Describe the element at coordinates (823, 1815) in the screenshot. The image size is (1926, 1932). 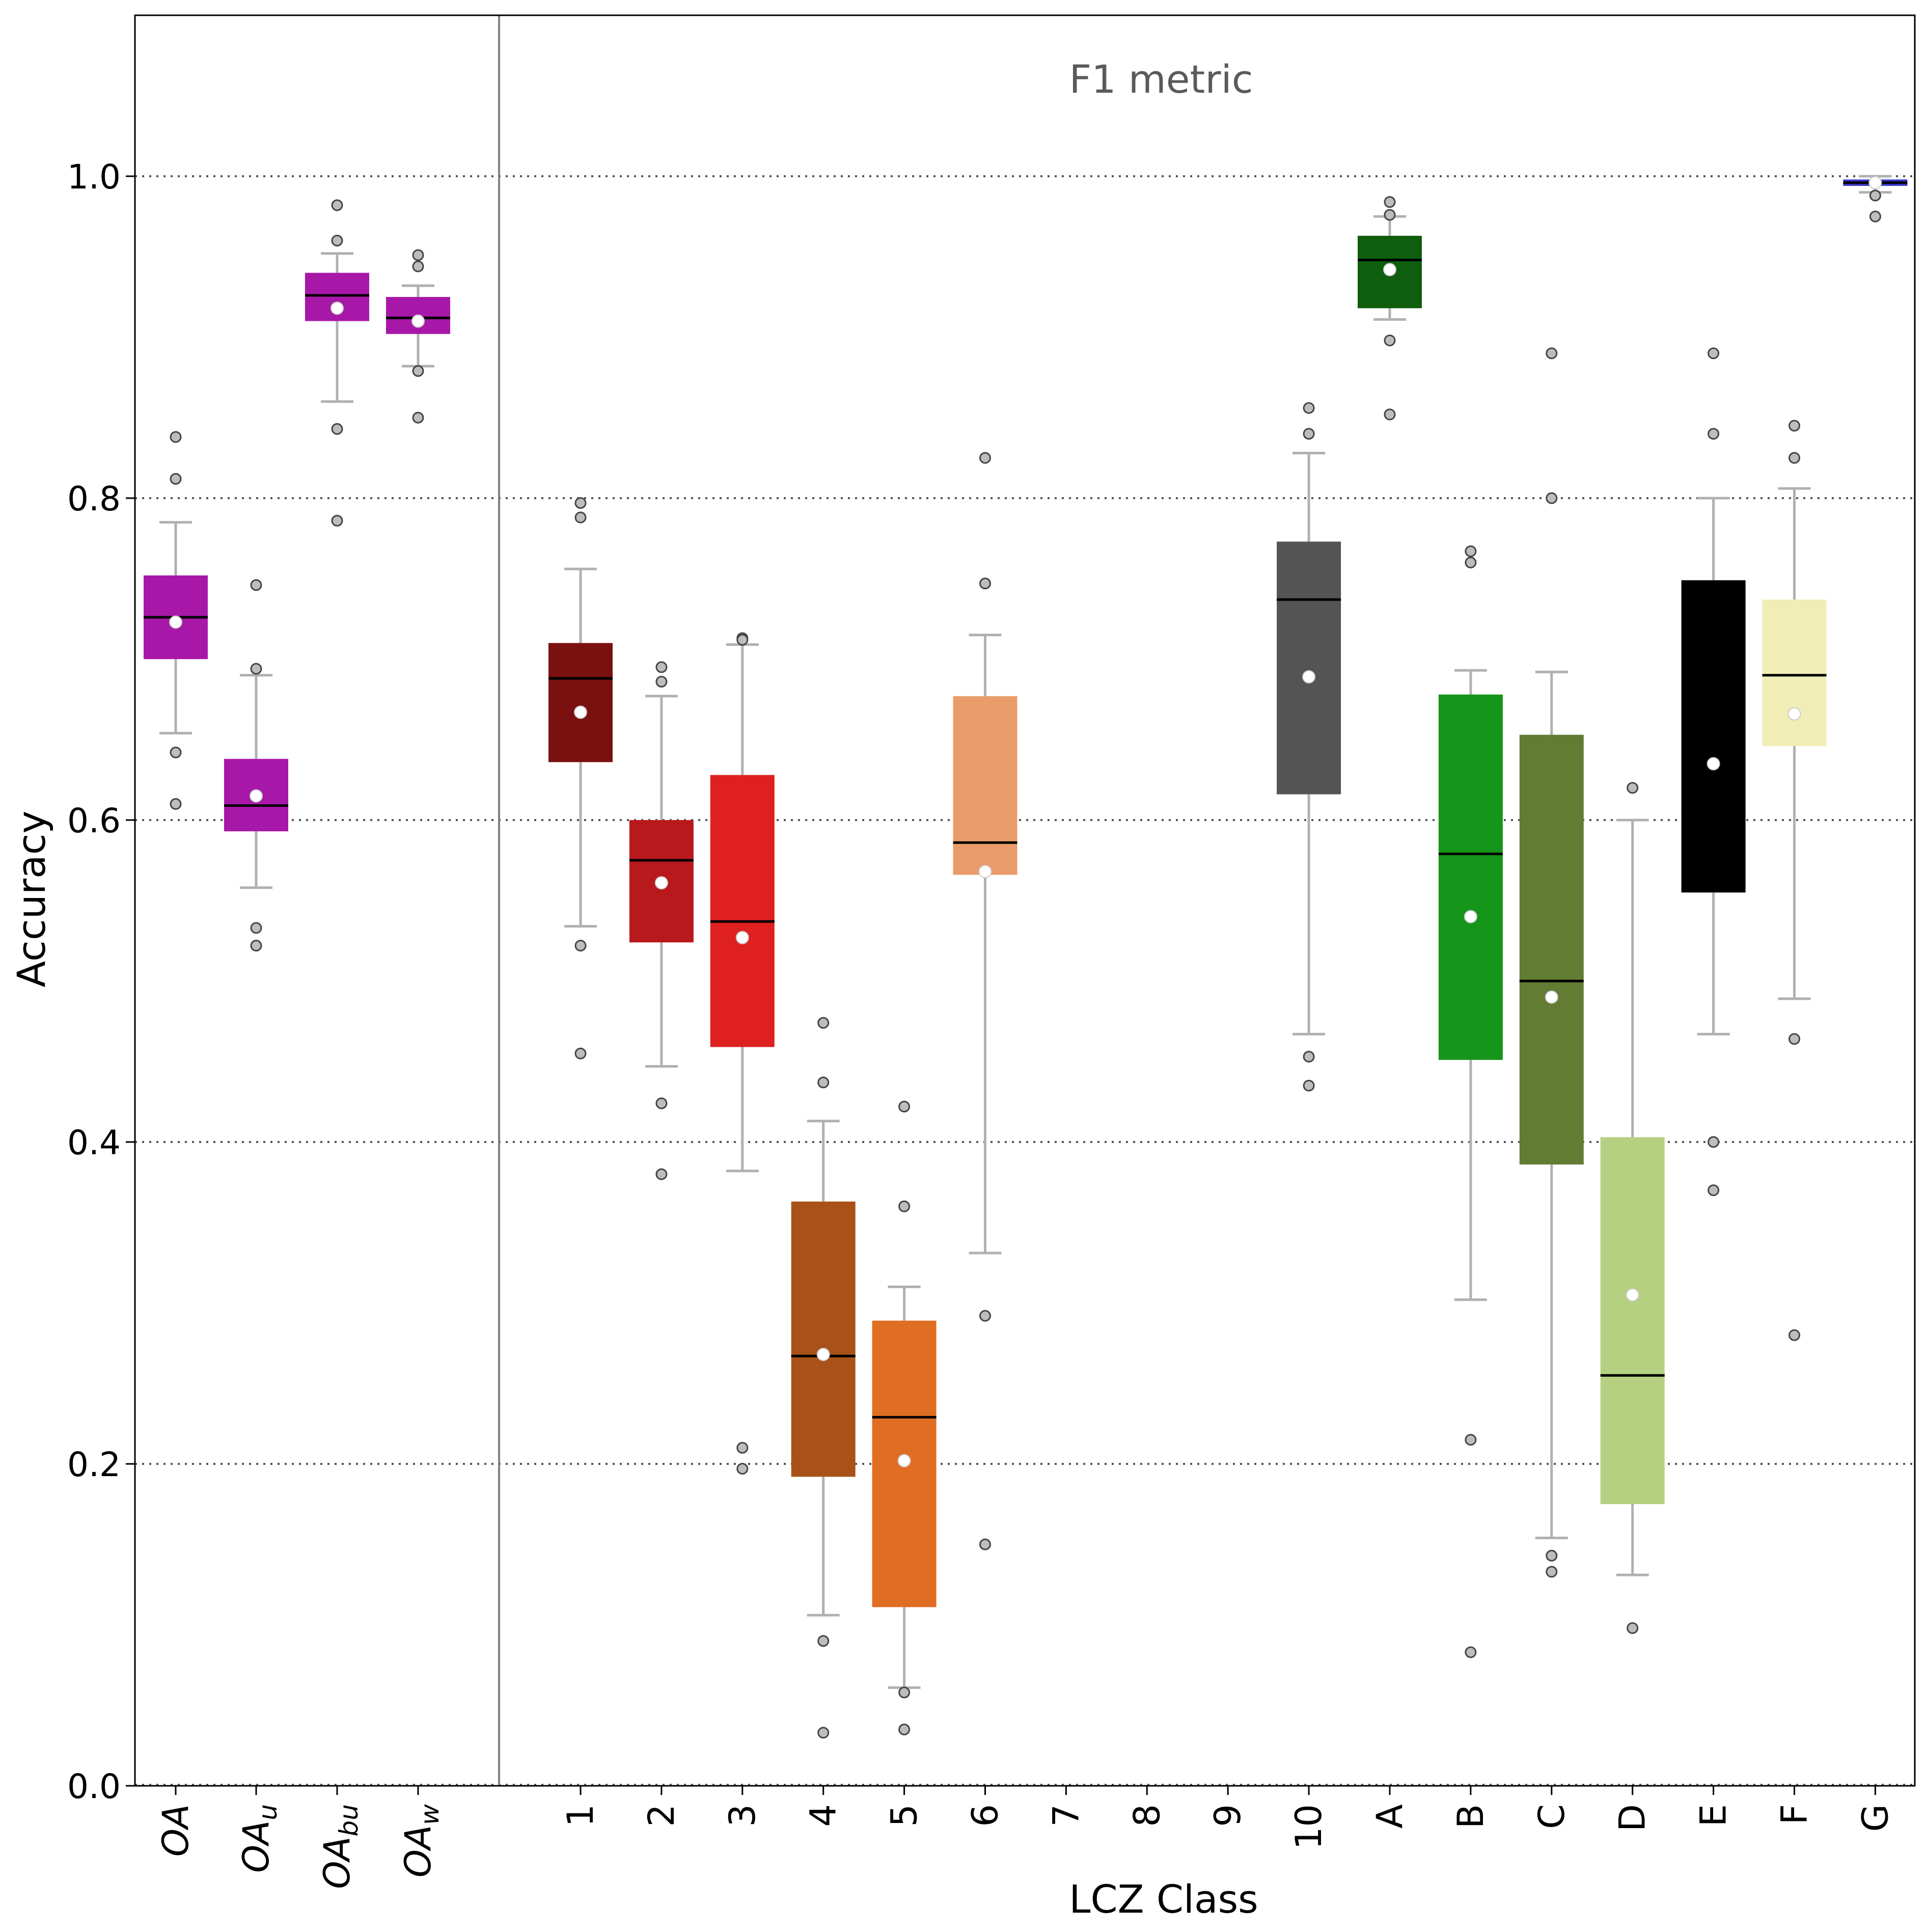
I see `x-tick-label: 4` at that location.